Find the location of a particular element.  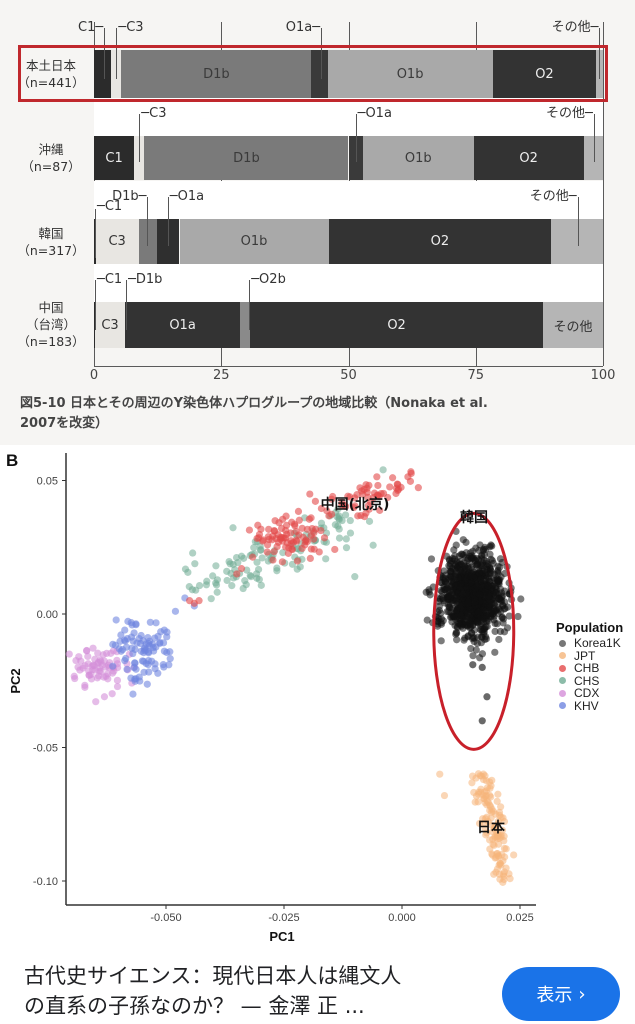

bar-segment-C3 is located at coordinates (139, 158).